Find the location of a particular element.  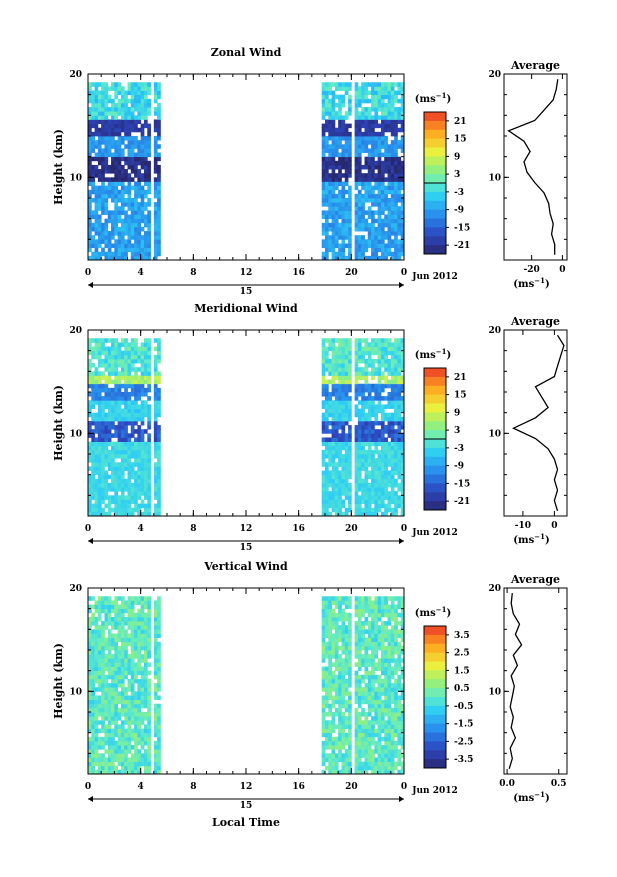

colorbar-band is located at coordinates (435, 134).